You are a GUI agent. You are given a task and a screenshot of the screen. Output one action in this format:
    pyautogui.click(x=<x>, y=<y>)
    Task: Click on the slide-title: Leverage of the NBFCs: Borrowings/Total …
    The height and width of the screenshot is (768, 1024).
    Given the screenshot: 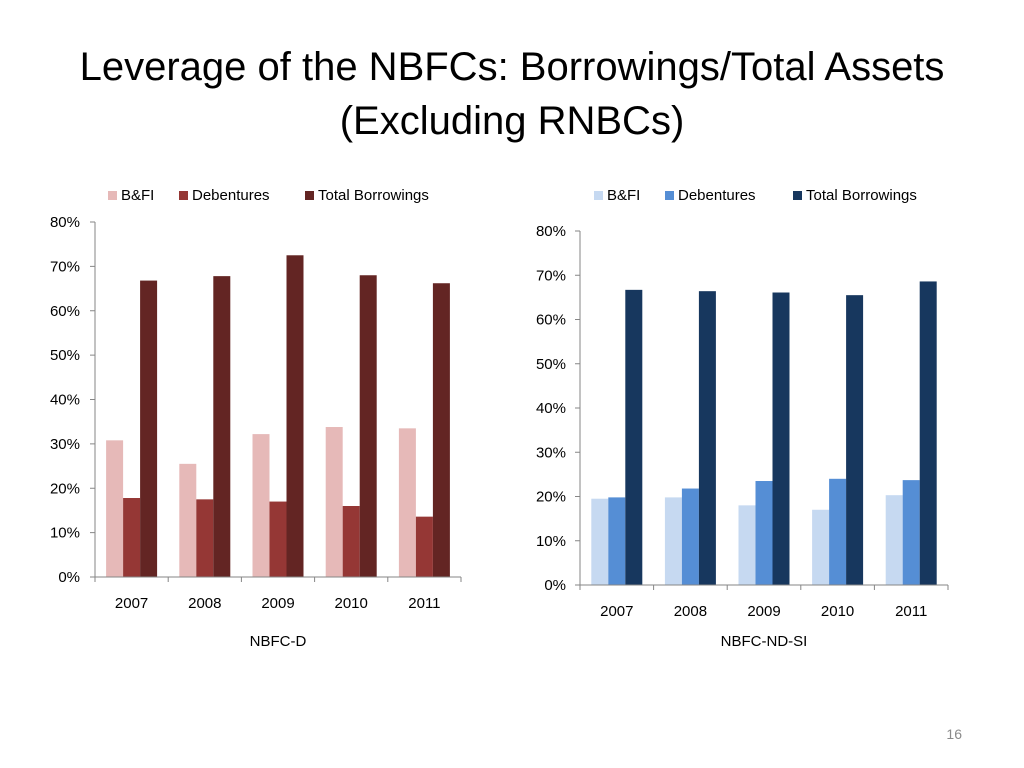 What is the action you would take?
    pyautogui.click(x=512, y=94)
    